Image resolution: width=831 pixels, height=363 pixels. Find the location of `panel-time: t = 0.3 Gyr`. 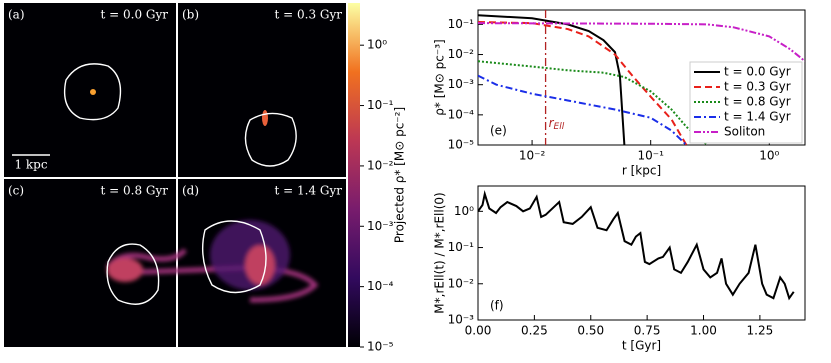

panel-time: t = 0.3 Gyr is located at coordinates (308, 15).